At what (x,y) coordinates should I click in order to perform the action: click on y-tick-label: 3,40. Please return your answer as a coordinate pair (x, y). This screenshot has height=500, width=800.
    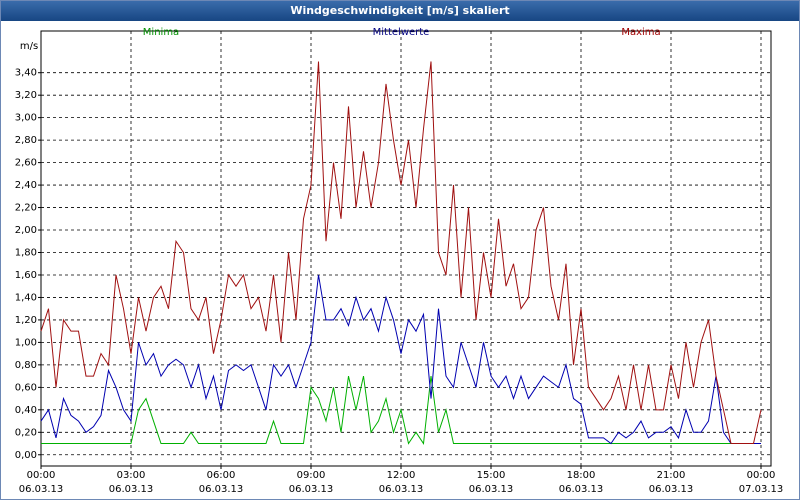
    Looking at the image, I should click on (26, 73).